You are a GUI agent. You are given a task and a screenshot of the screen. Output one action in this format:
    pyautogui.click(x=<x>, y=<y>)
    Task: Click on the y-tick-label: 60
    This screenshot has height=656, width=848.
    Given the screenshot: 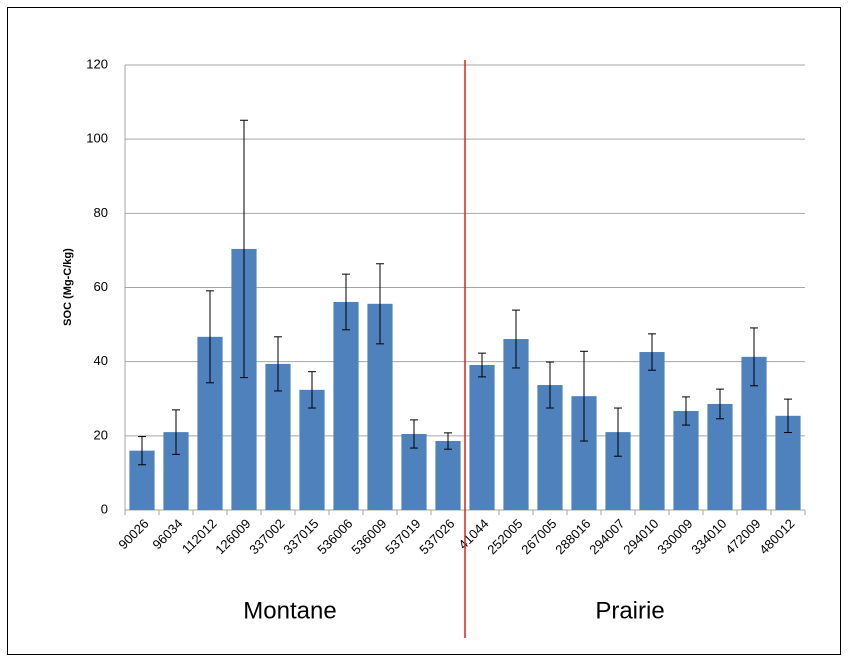 What is the action you would take?
    pyautogui.click(x=101, y=286)
    